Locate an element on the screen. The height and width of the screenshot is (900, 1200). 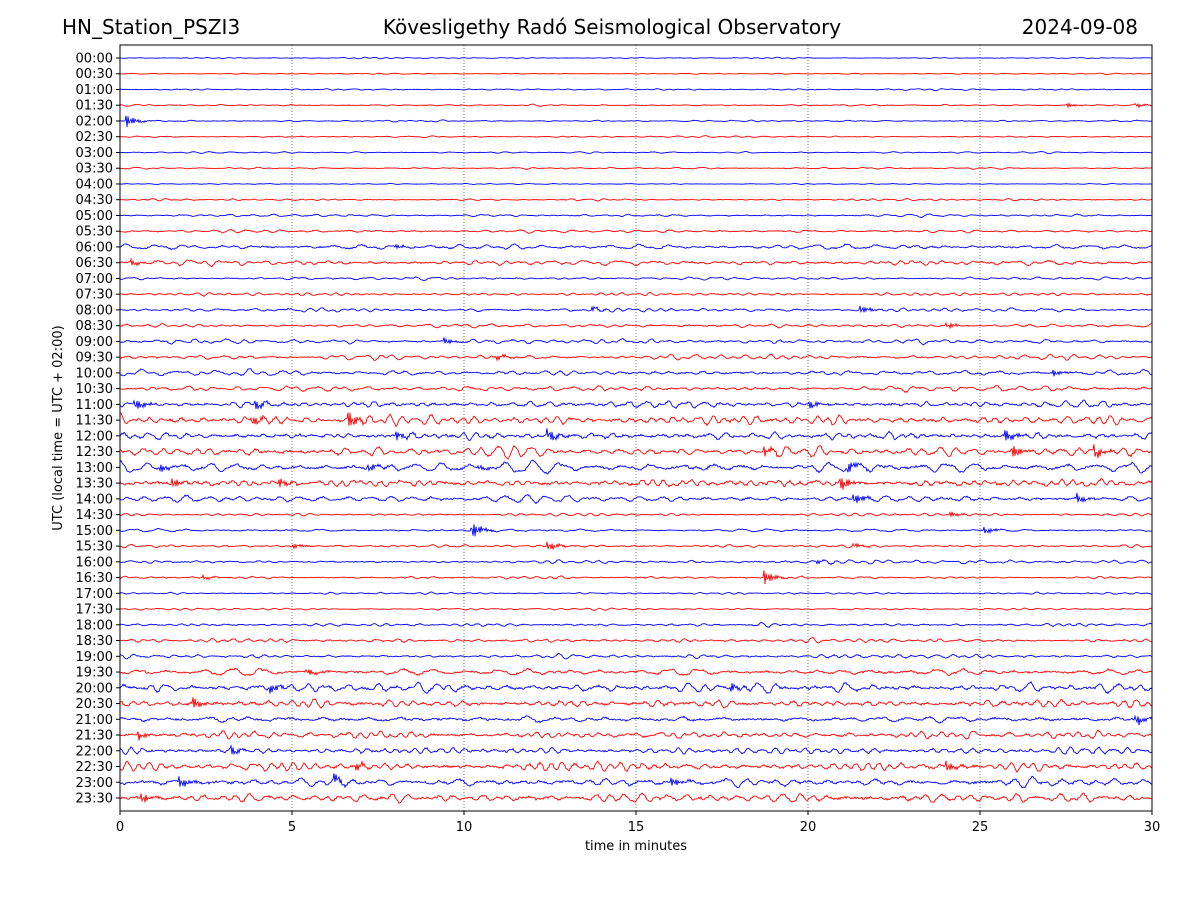
y-tick-label: 07:00 is located at coordinates (94, 279).